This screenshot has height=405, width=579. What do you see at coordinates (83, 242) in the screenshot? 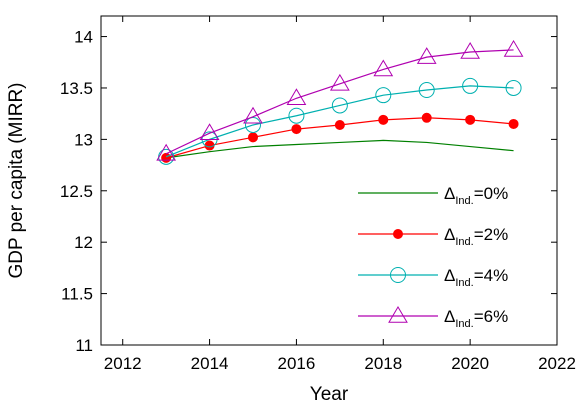
I see `y-tick-label: 12` at bounding box center [83, 242].